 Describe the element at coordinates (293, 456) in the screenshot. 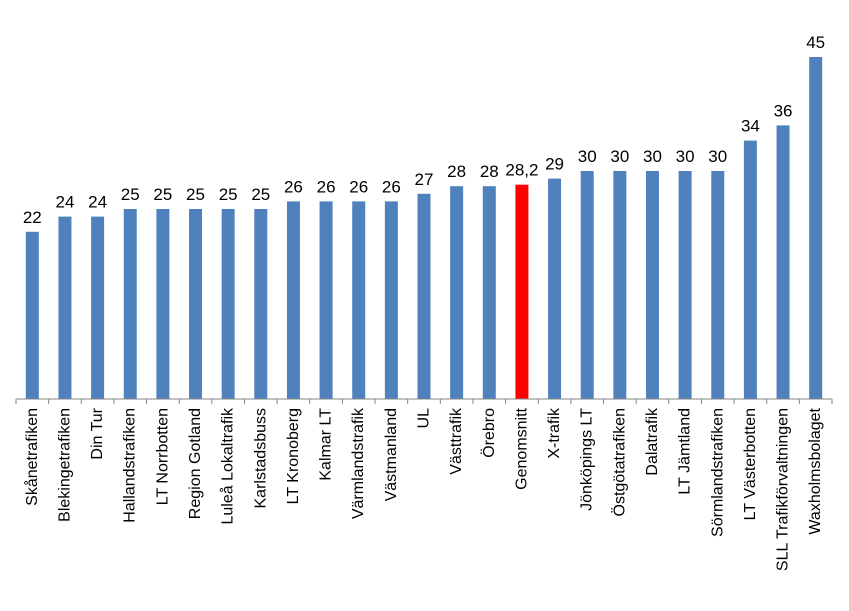

I see `category-label: LT Kronoberg` at that location.